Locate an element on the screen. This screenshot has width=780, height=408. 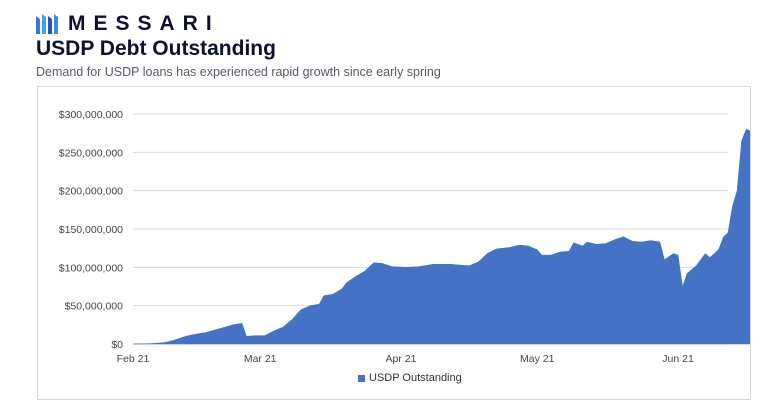
x-tick-label: Apr 21 is located at coordinates (401, 359).